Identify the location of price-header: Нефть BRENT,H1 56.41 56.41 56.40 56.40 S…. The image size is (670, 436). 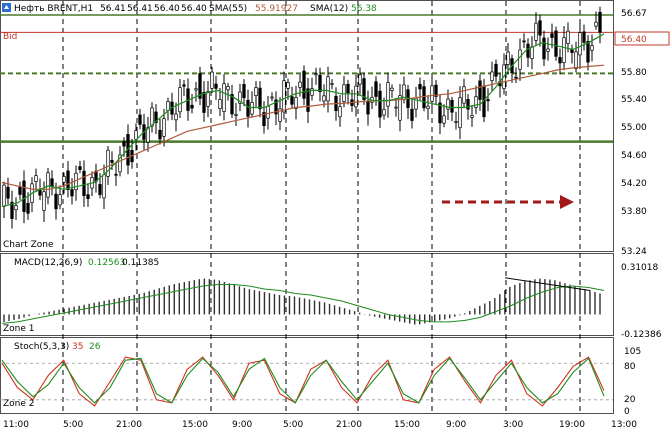
(189, 8).